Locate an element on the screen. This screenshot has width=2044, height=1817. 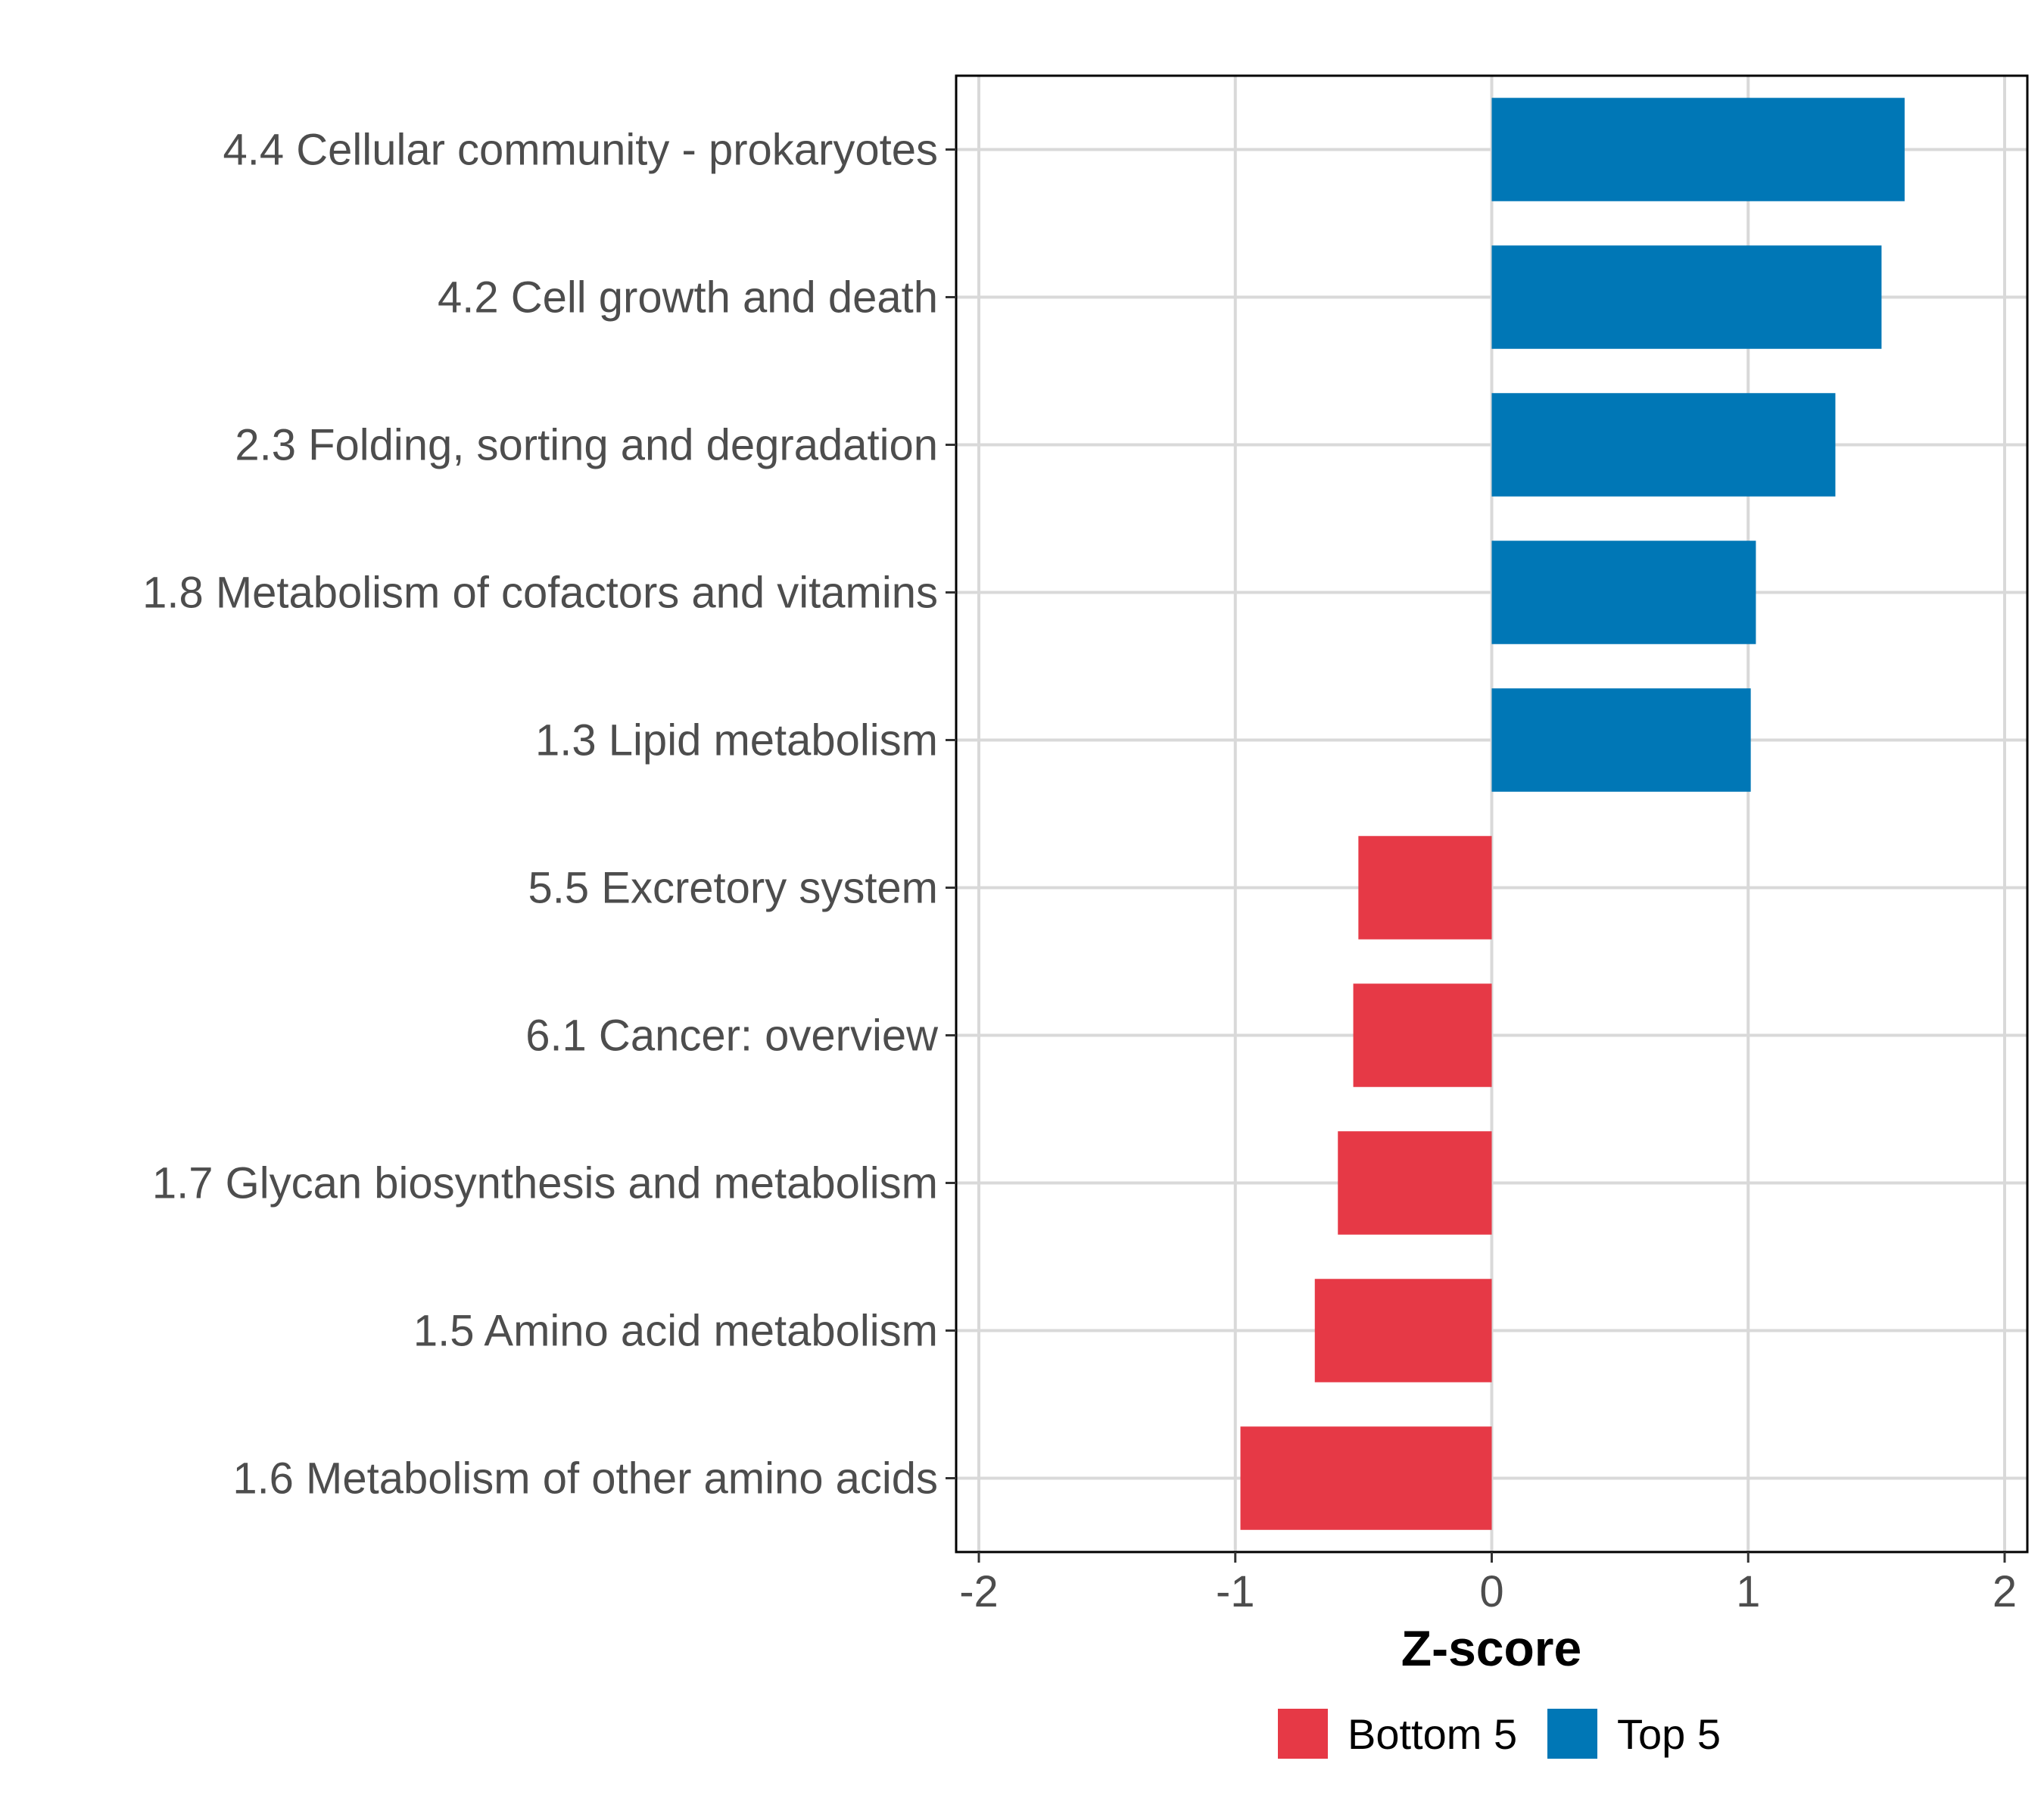
category-label: 4.4 Cellular community - prokaryotes is located at coordinates (580, 150).